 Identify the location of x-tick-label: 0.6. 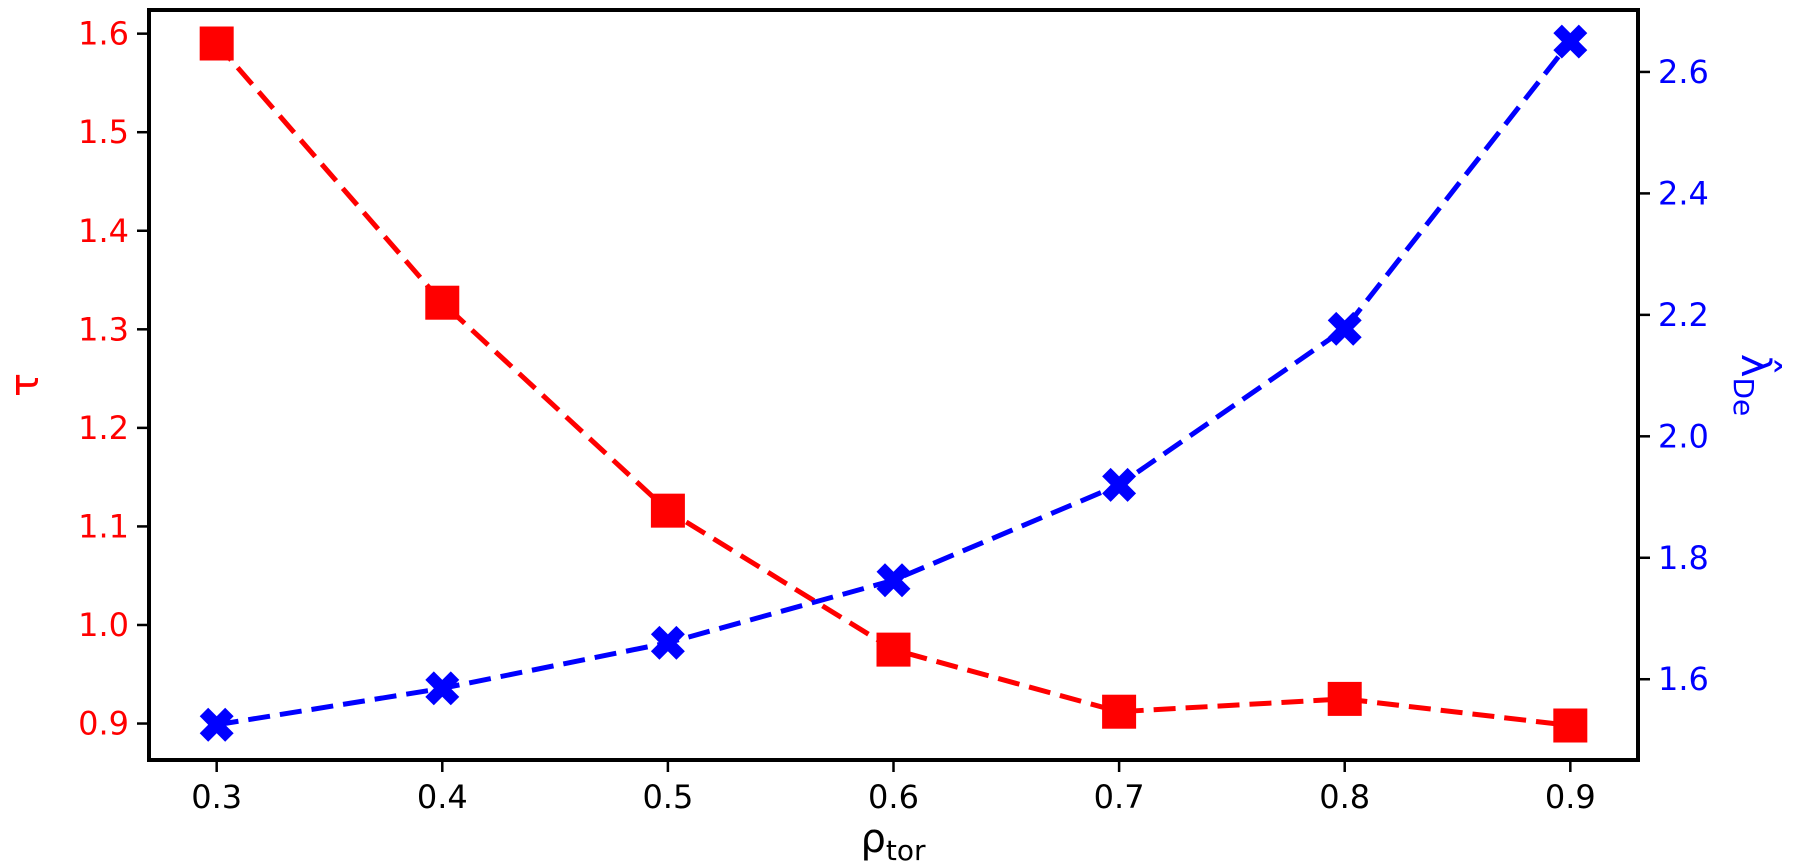
(893, 797).